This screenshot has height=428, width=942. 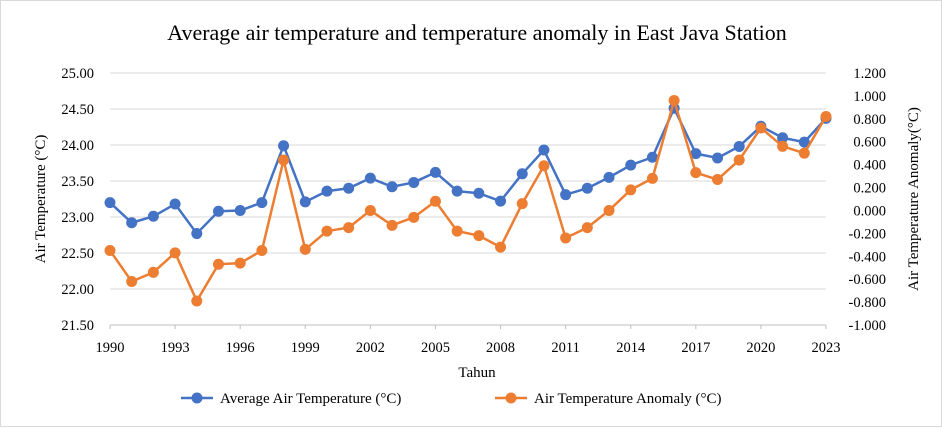 I want to click on x-tick-label: 1993, so click(x=175, y=348).